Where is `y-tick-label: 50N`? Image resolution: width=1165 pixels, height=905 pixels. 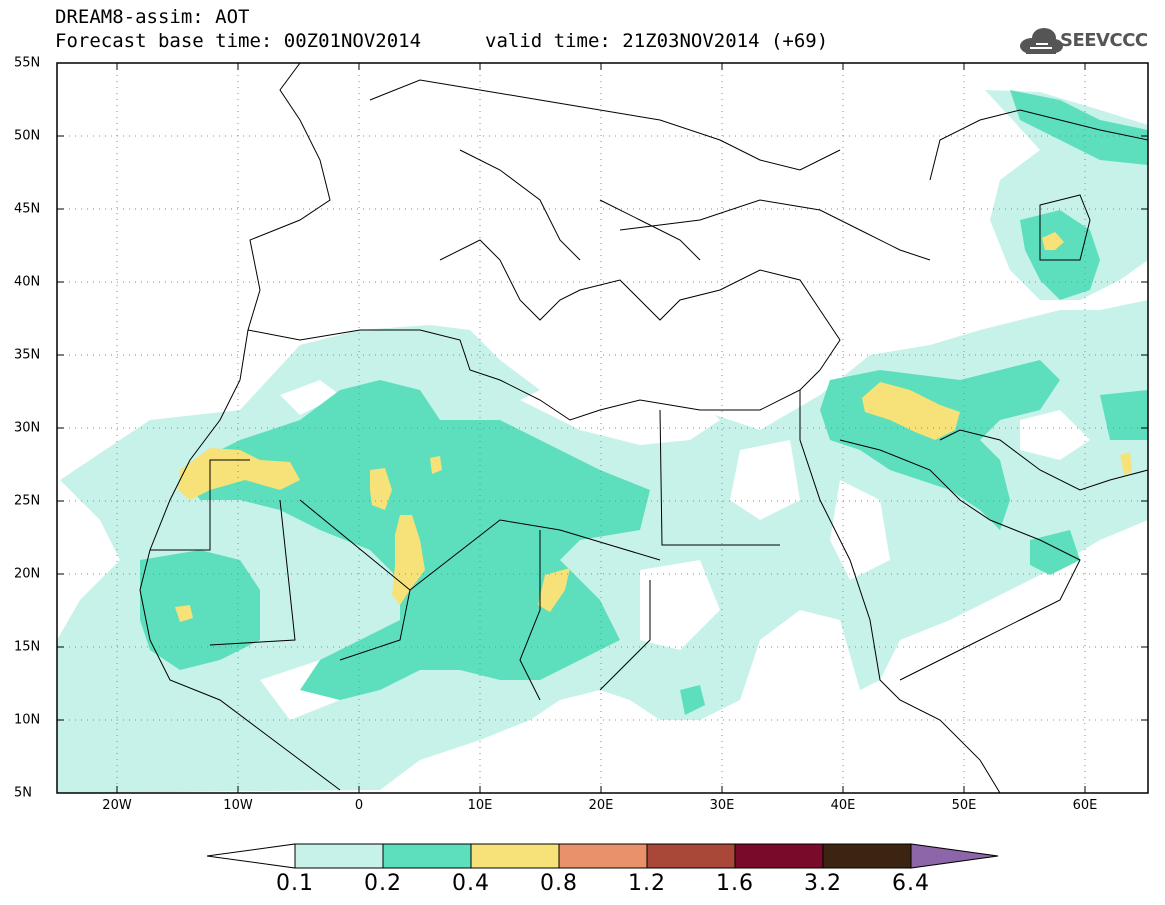 y-tick-label: 50N is located at coordinates (27, 136).